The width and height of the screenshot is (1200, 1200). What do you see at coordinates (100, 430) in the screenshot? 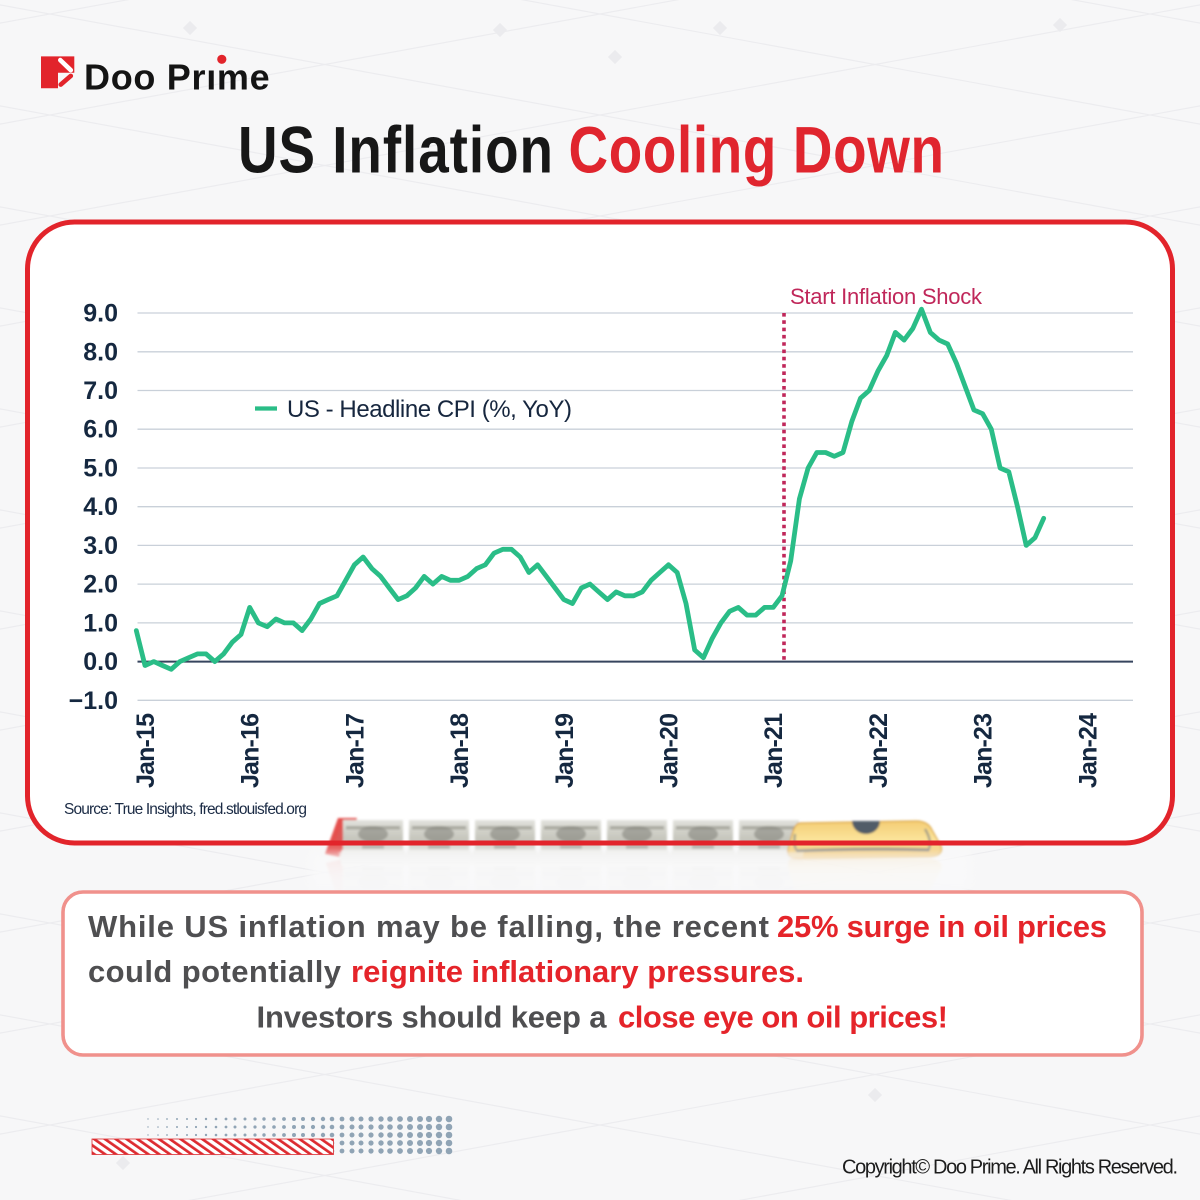
I see `svg-text: 6.0` at bounding box center [100, 430].